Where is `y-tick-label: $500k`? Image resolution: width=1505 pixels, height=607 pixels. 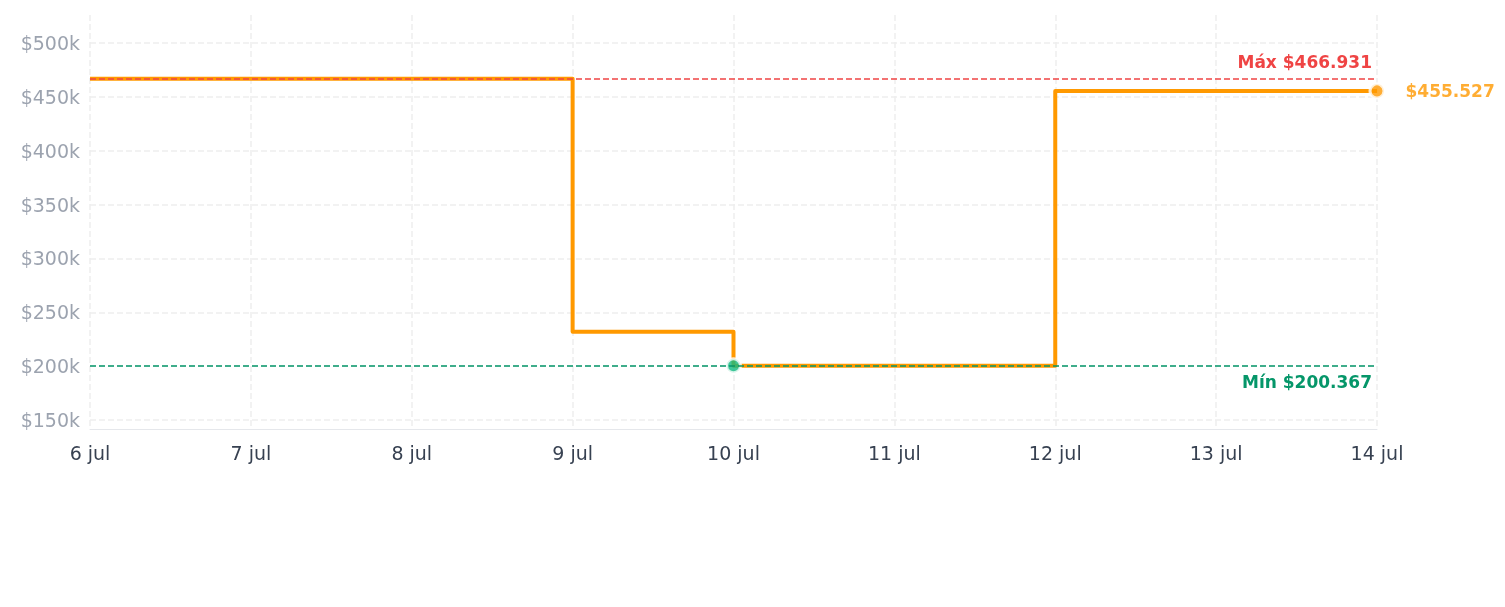 y-tick-label: $500k is located at coordinates (50, 43).